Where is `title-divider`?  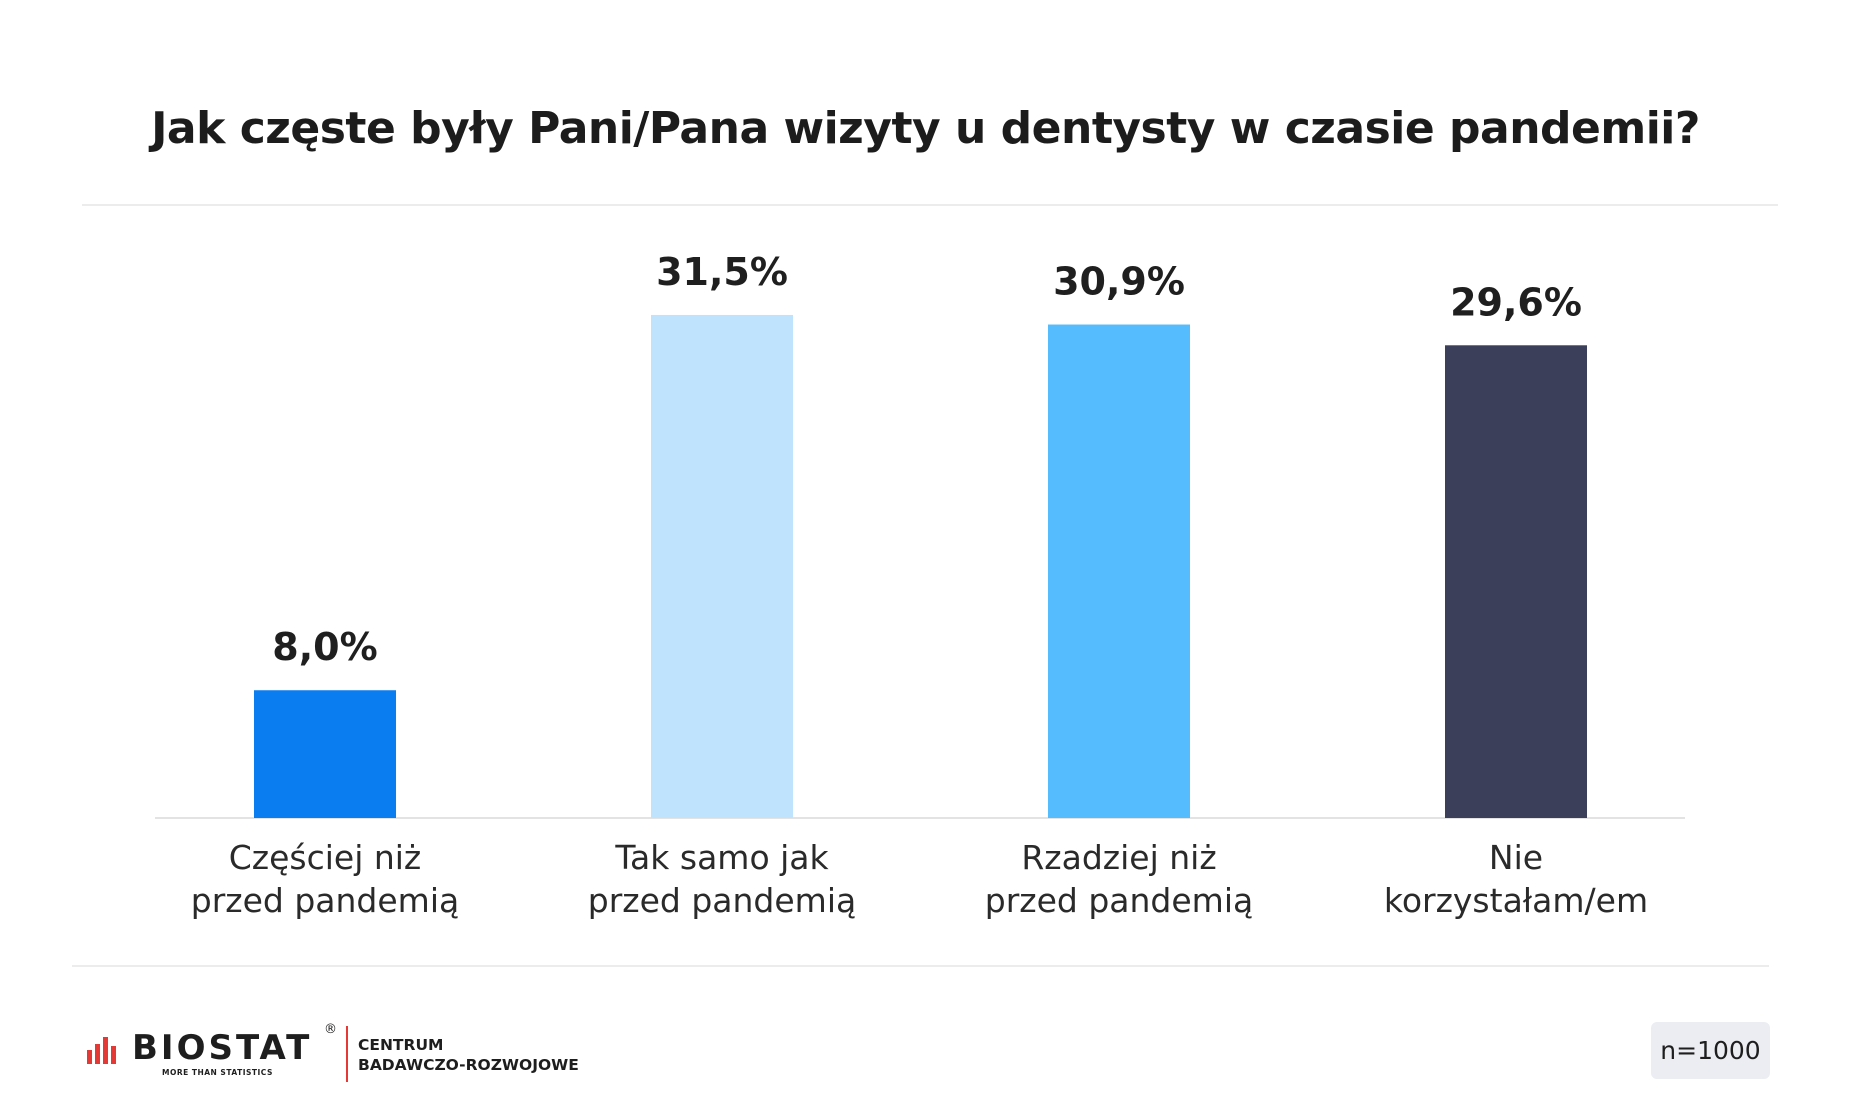
title-divider is located at coordinates (930, 205).